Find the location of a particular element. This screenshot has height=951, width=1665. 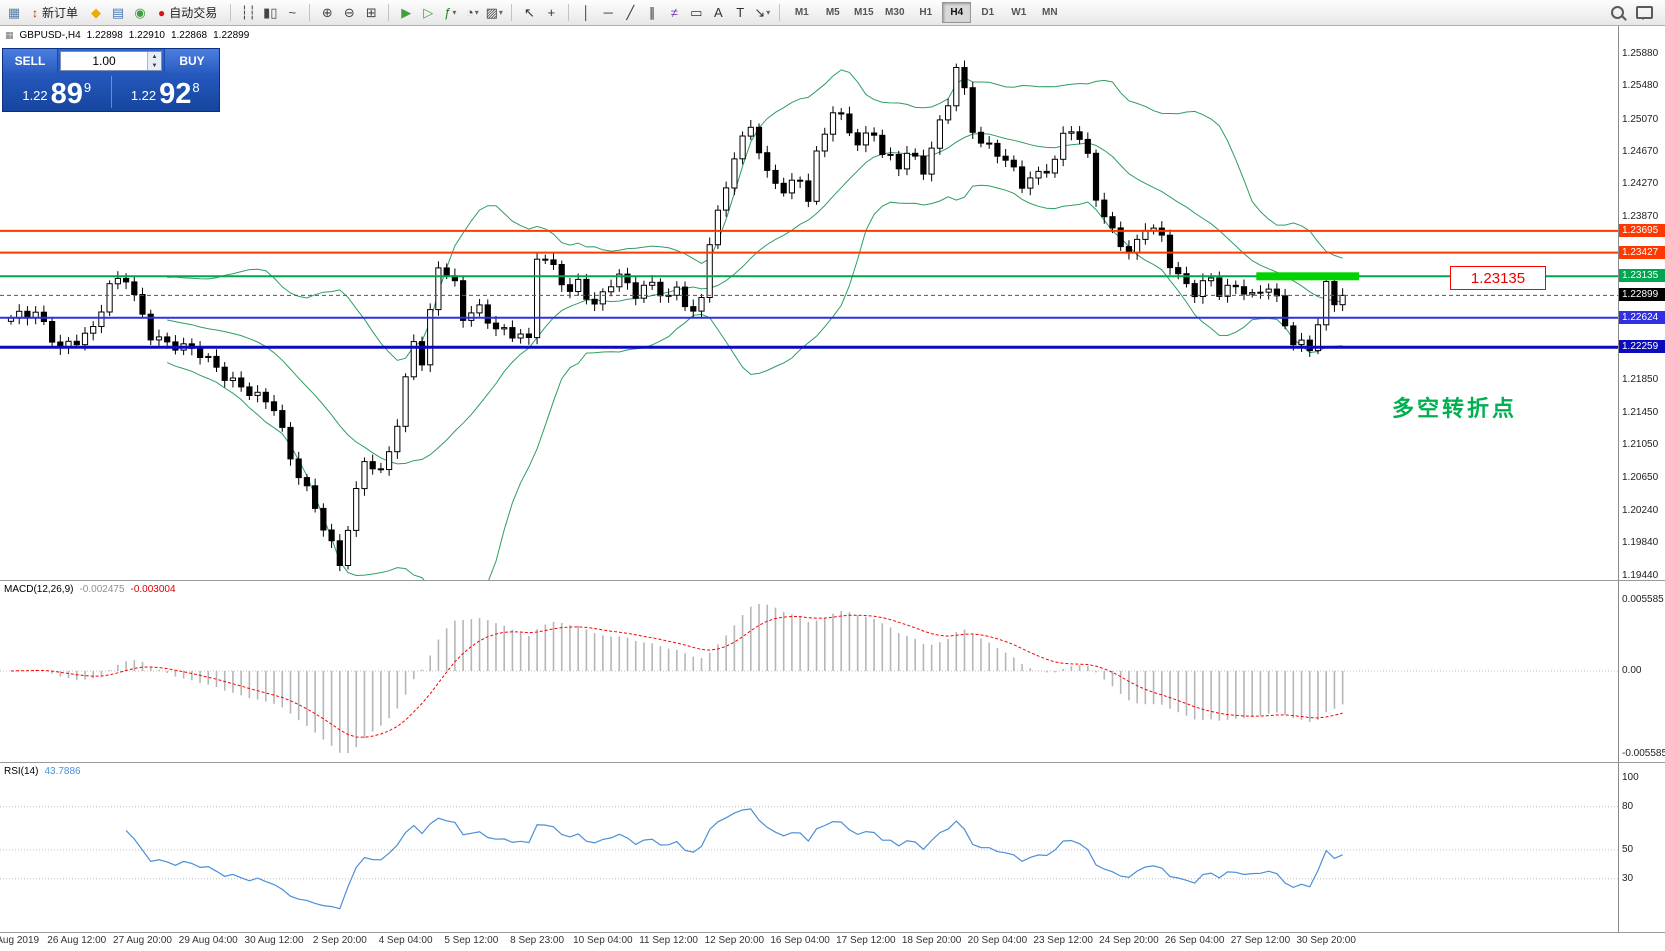

sell-price-button: 1.22 89 9 is located at coordinates (57, 92).